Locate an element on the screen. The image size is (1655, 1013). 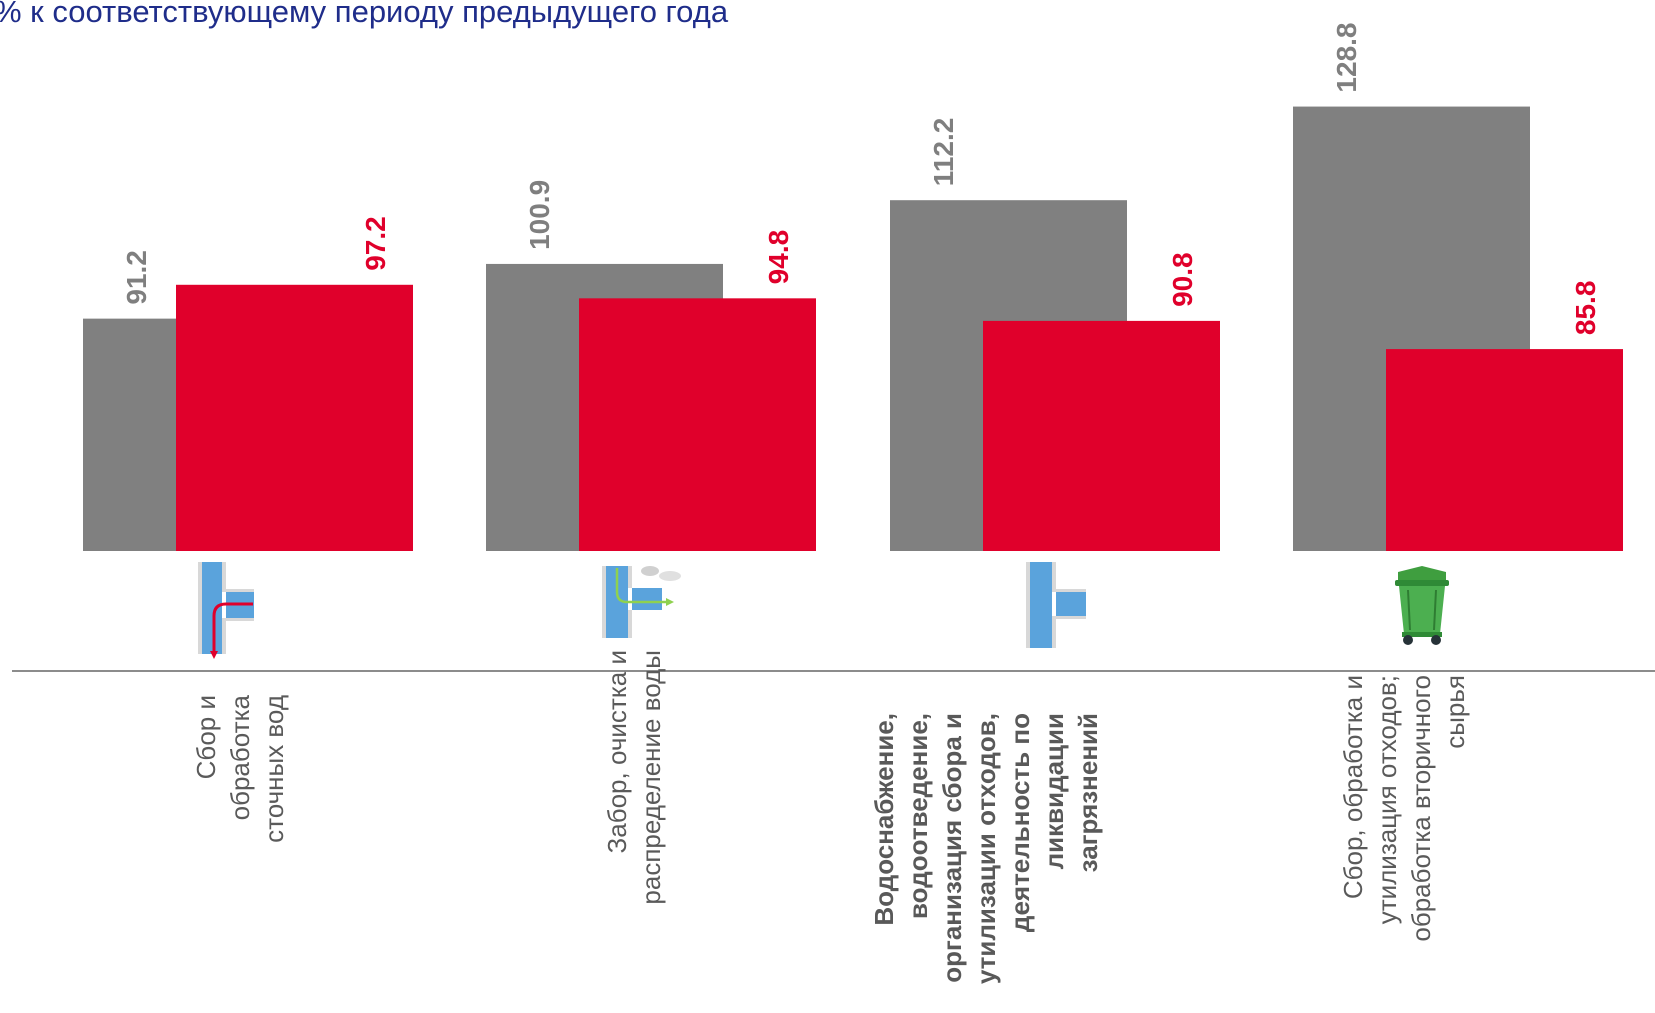
value-label-previous-3: 128.8 is located at coordinates (1346, 57).